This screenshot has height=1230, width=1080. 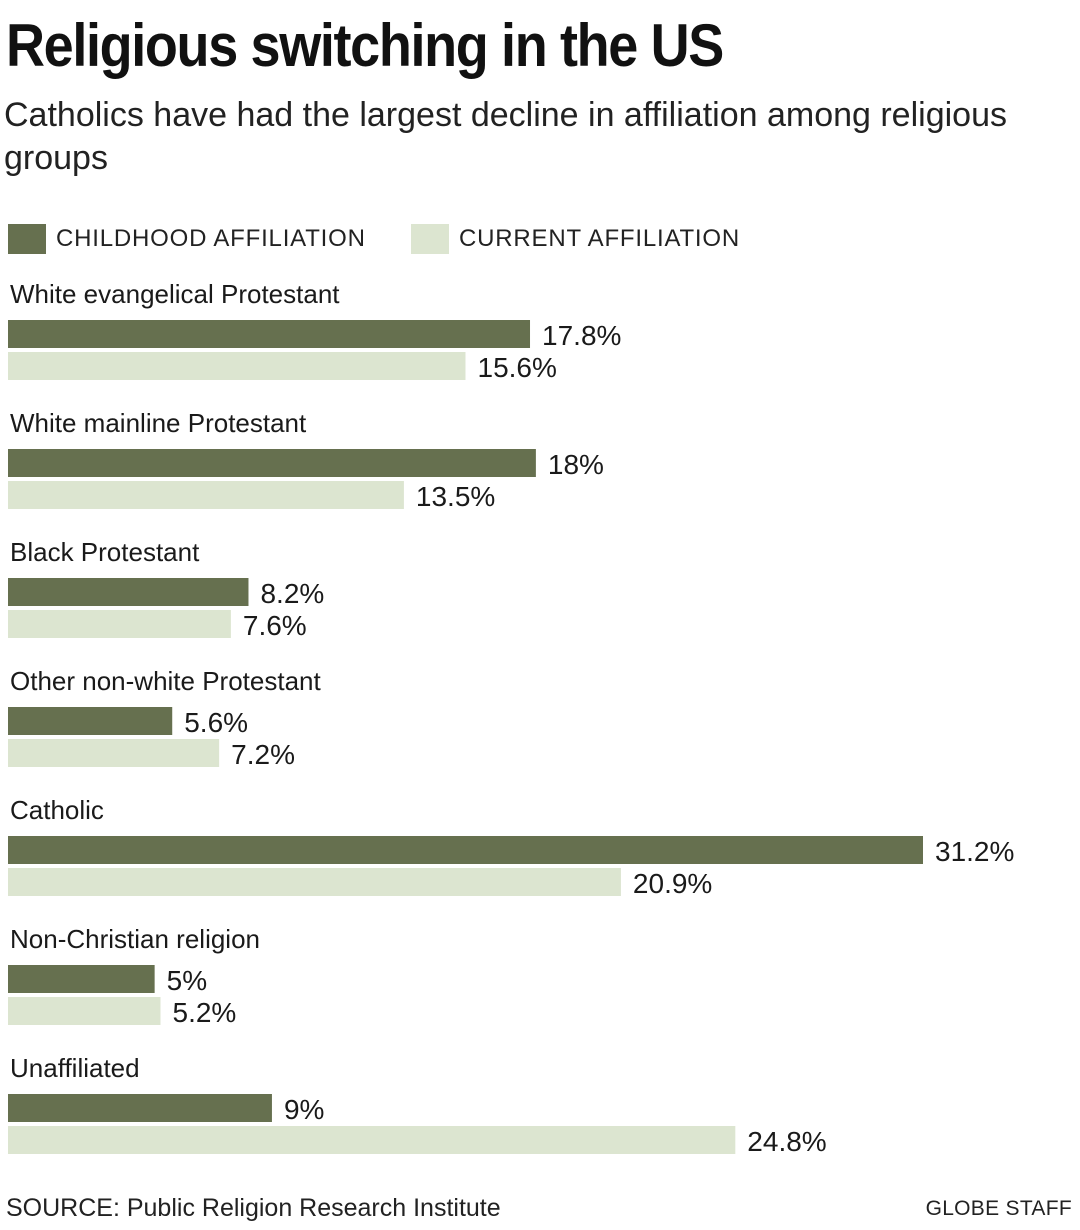 I want to click on category-label-white-evangelical-protestant: White evangelical Protestant, so click(x=175, y=294).